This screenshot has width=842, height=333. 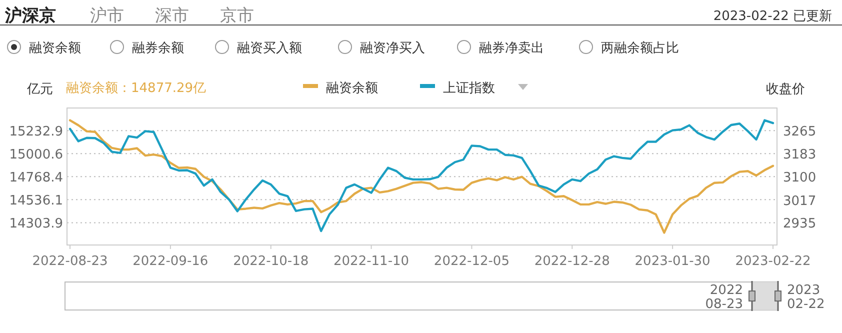 What do you see at coordinates (352, 88) in the screenshot?
I see `legend-label: 融资余额` at bounding box center [352, 88].